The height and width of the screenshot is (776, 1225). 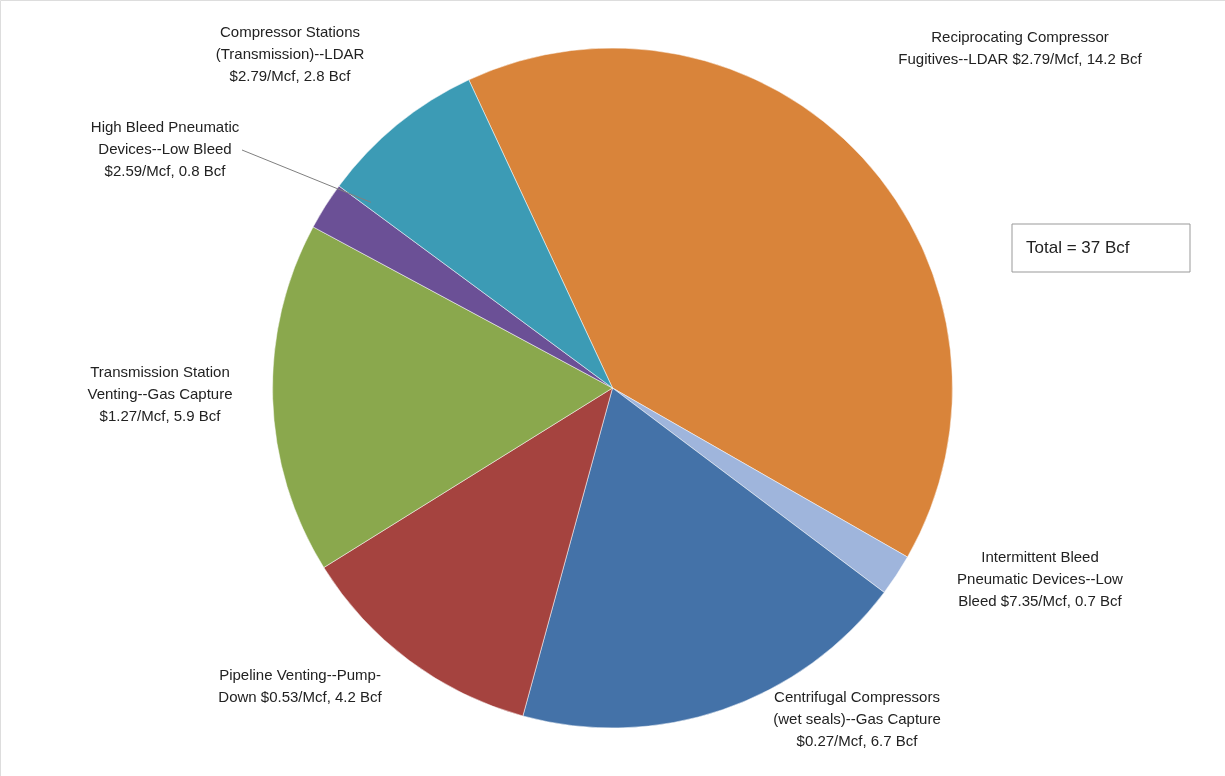 What do you see at coordinates (1040, 578) in the screenshot?
I see `slice-label: Intermittent Bleed Pneumatic Devices--Low Bleed $7.35/Mcf, 0.7 Bcf` at bounding box center [1040, 578].